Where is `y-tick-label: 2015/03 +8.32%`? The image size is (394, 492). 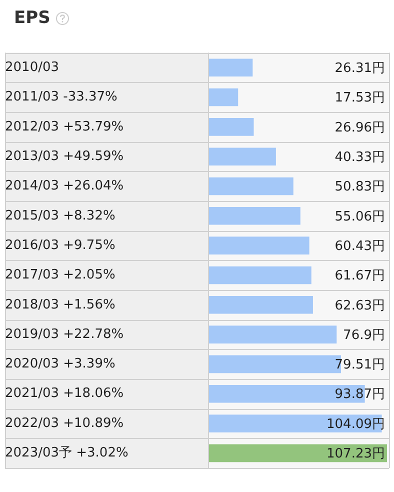
y-tick-label: 2015/03 +8.32% is located at coordinates (60, 216).